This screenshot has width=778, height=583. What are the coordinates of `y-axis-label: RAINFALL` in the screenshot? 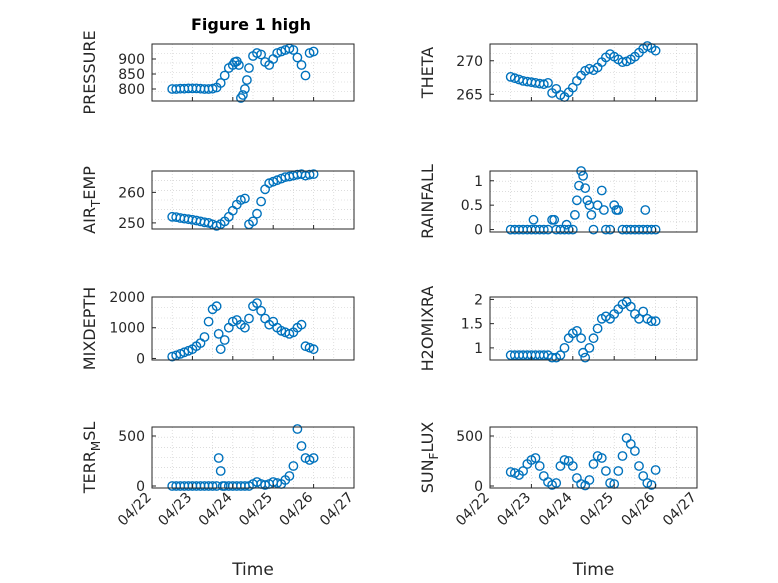 It's located at (427, 201).